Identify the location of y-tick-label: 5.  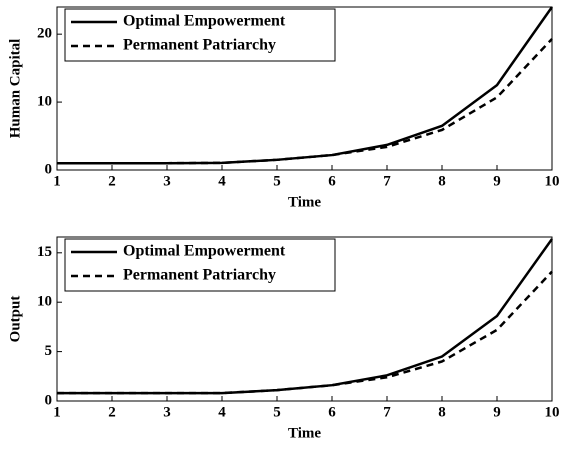
(49, 351).